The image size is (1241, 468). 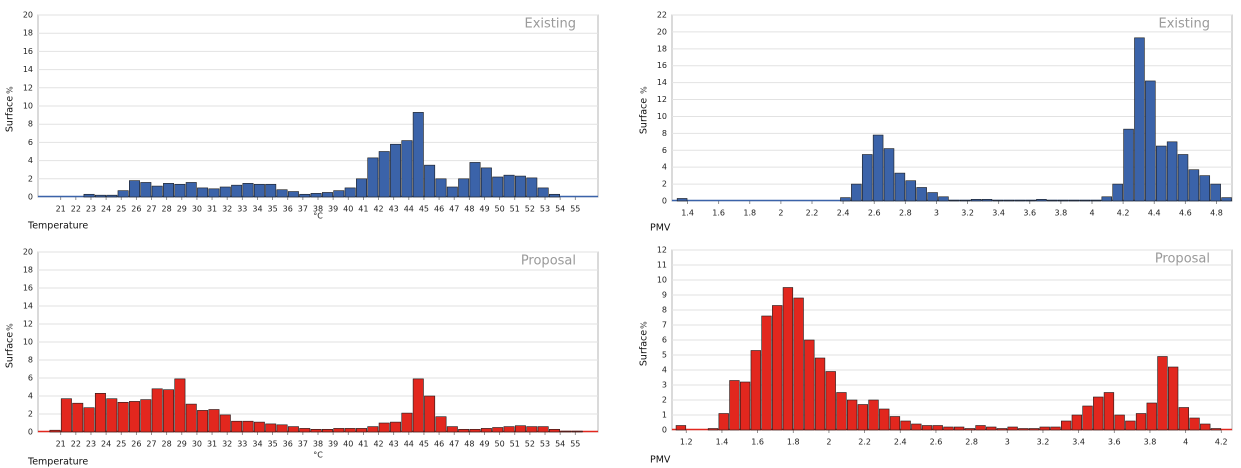 What do you see at coordinates (57, 462) in the screenshot?
I see `x-axis-label: Temperature` at bounding box center [57, 462].